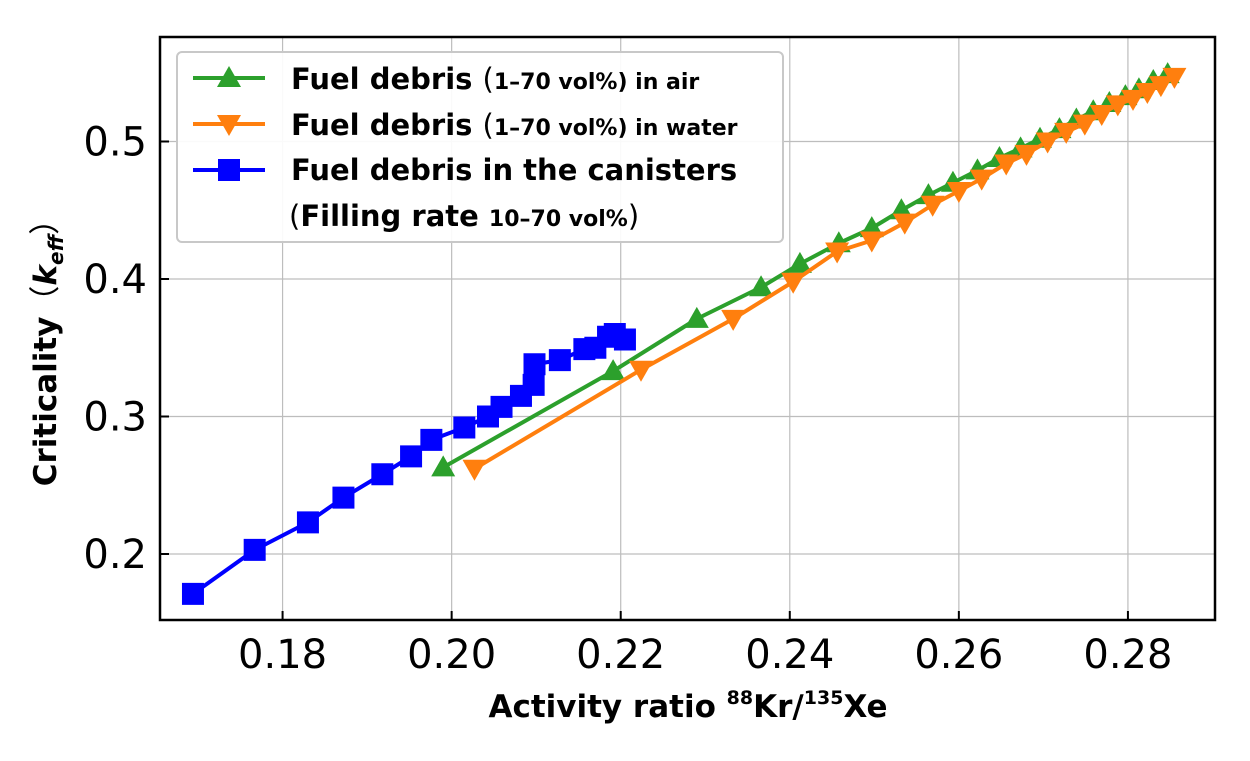  Describe the element at coordinates (620, 655) in the screenshot. I see `x-tick-label: 0.22` at that location.